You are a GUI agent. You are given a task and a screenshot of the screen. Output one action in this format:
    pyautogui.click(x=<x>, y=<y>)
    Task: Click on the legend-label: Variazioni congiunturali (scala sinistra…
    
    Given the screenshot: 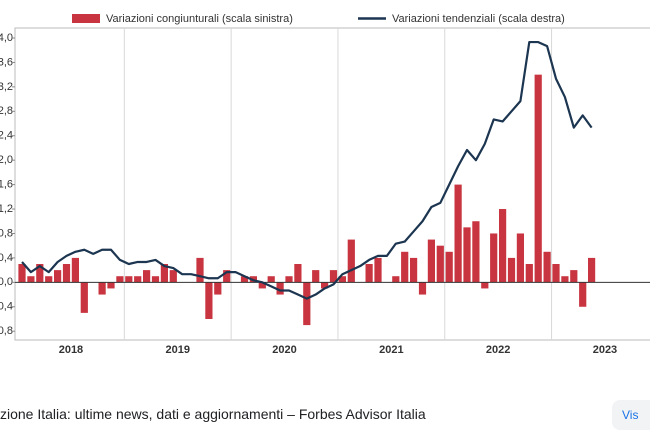 What is the action you would take?
    pyautogui.click(x=199, y=19)
    